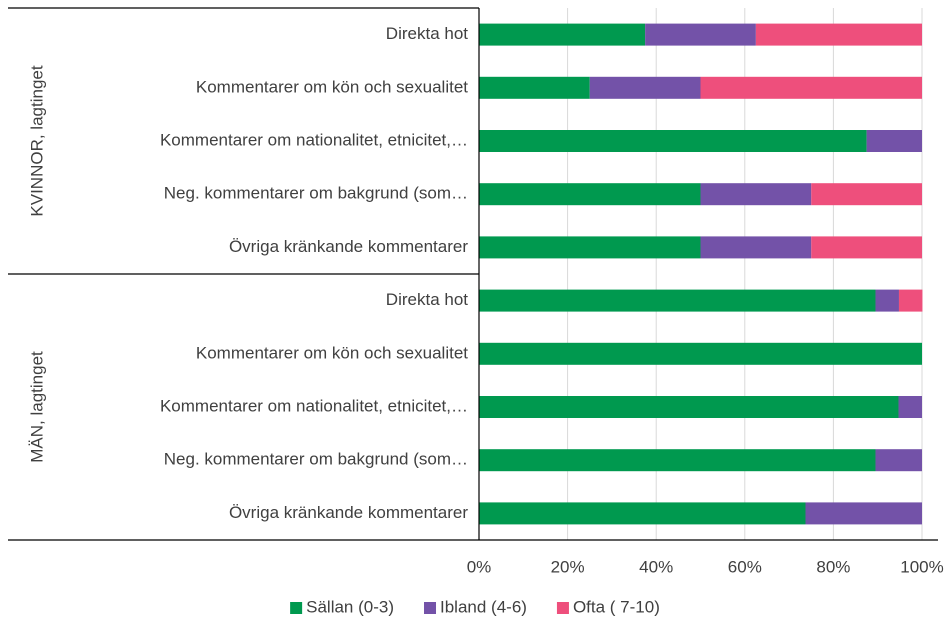 This screenshot has width=951, height=624. What do you see at coordinates (568, 566) in the screenshot?
I see `x-tick-label: 20%` at bounding box center [568, 566].